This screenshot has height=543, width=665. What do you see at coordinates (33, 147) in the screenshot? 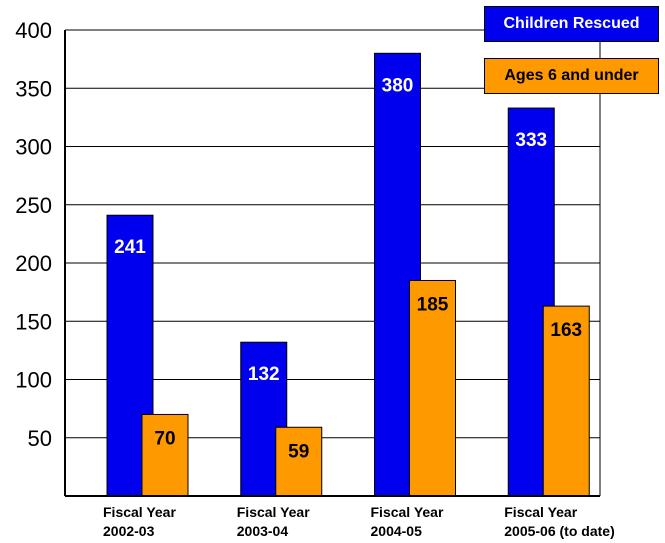
I see `y-tick-label: 300` at bounding box center [33, 147].